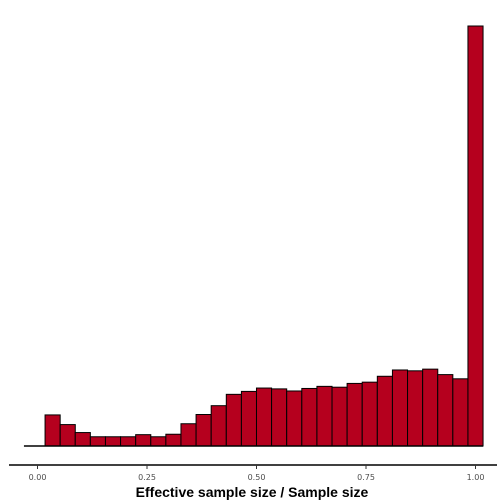  I want to click on x-axis-ticks: 0.00 0.25 0.50 0.75 1.00, so click(257, 473).